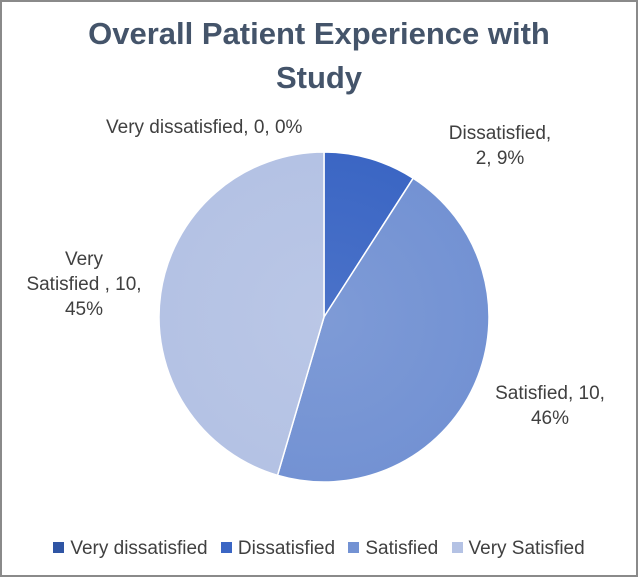  What do you see at coordinates (550, 406) in the screenshot?
I see `data-label-satisfied: Satisfied, 10, 46%` at bounding box center [550, 406].